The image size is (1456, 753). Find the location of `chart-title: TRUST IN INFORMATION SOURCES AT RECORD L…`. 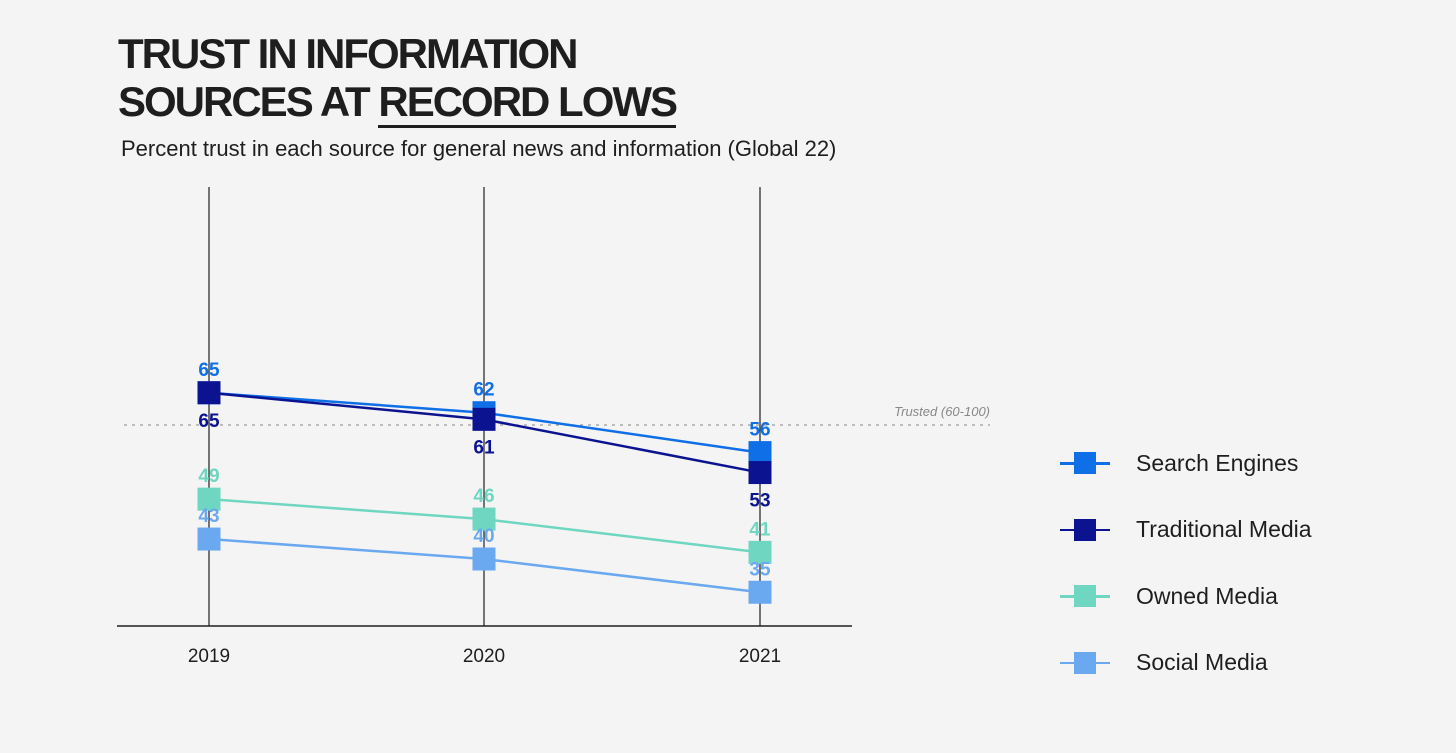

chart-title: TRUST IN INFORMATION SOURCES AT RECORD L… is located at coordinates (398, 79).